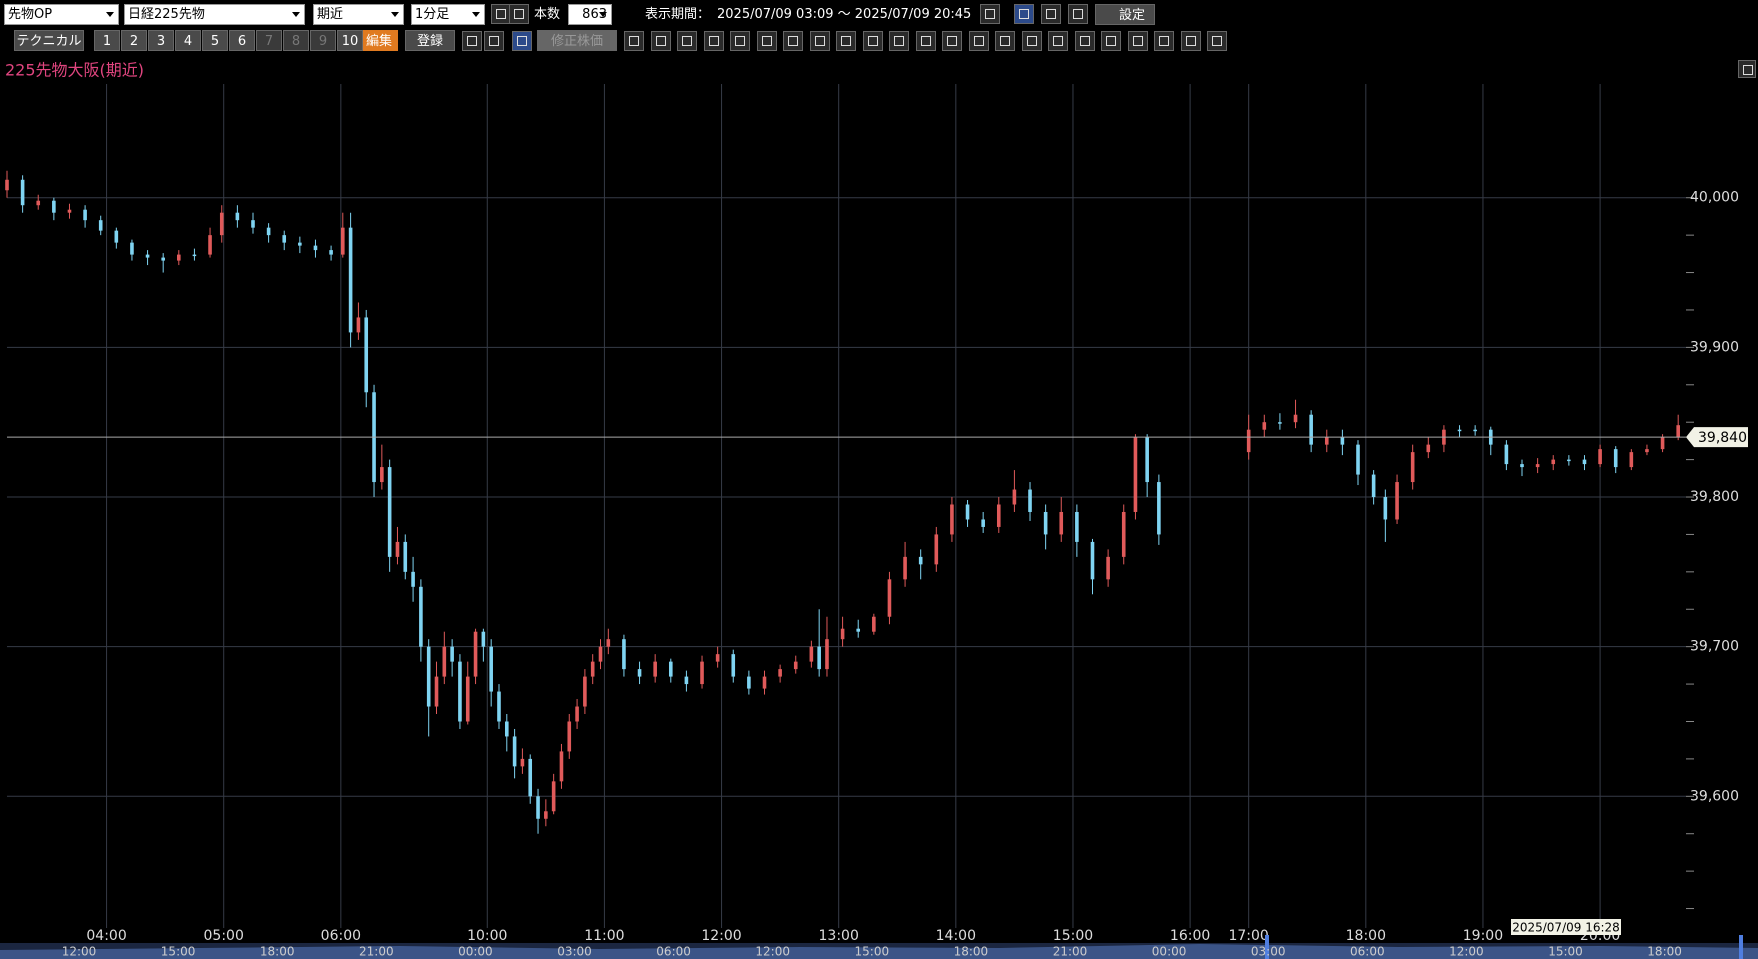  Describe the element at coordinates (161, 40) in the screenshot. I see `preset-button: 3` at that location.